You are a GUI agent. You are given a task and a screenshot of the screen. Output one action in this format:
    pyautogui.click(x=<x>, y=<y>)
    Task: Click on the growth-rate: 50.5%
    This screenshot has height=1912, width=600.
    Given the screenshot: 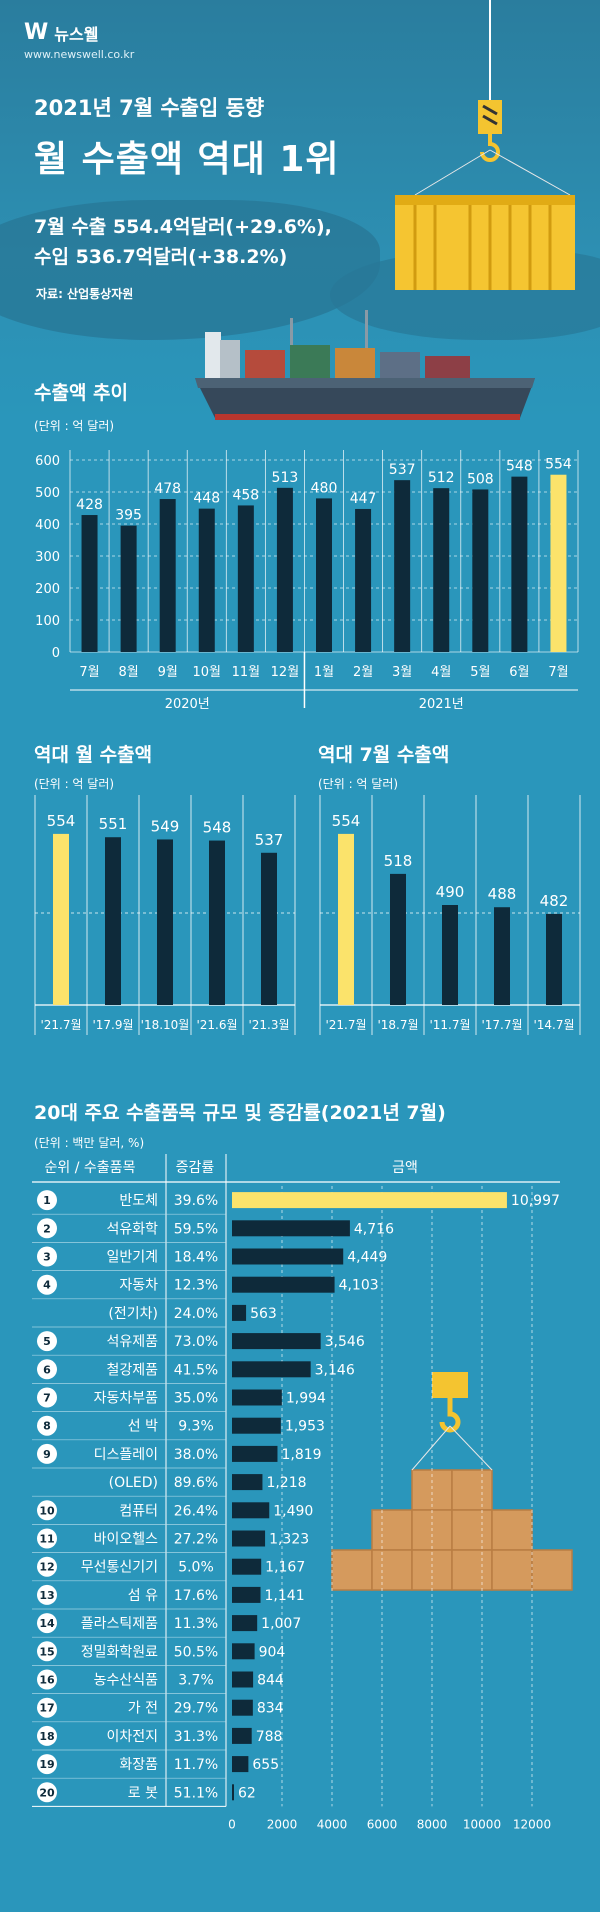 What is the action you would take?
    pyautogui.click(x=196, y=1652)
    